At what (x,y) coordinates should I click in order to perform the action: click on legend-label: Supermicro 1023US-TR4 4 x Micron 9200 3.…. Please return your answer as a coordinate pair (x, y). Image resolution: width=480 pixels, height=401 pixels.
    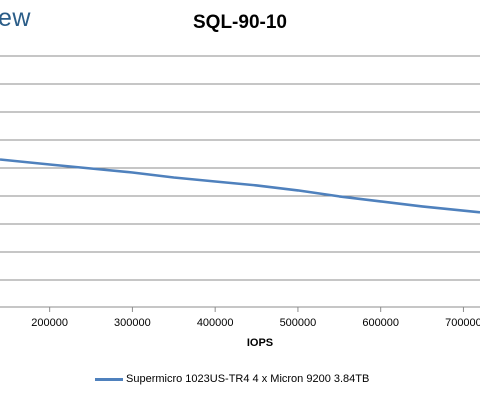
    Looking at the image, I should click on (248, 379).